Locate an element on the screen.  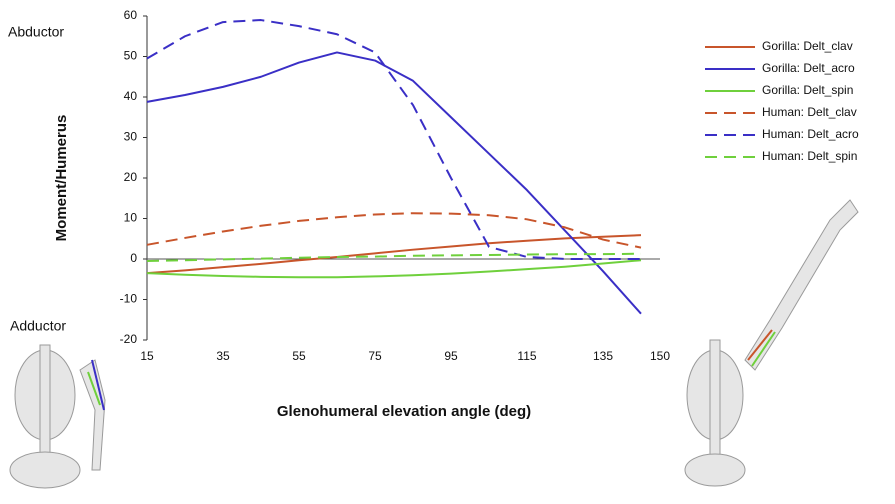
x-tick-label: 115 is located at coordinates (526, 356).